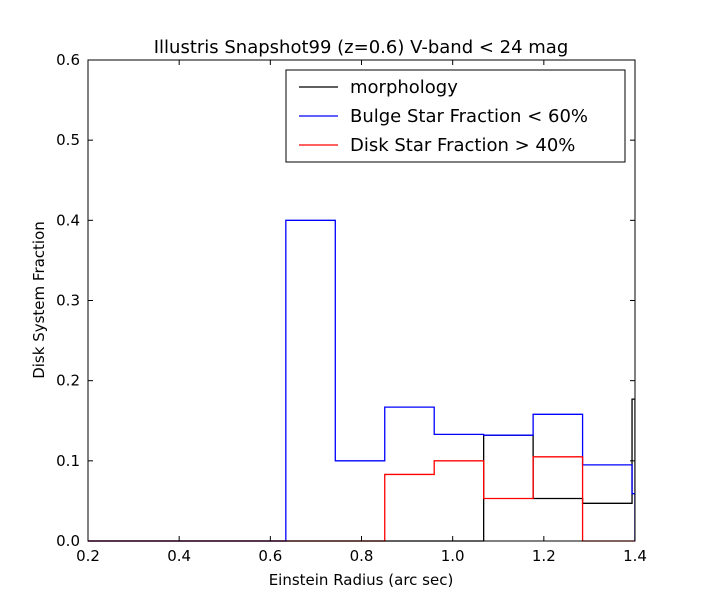  What do you see at coordinates (68, 60) in the screenshot?
I see `y-tick-label: 0.6` at bounding box center [68, 60].